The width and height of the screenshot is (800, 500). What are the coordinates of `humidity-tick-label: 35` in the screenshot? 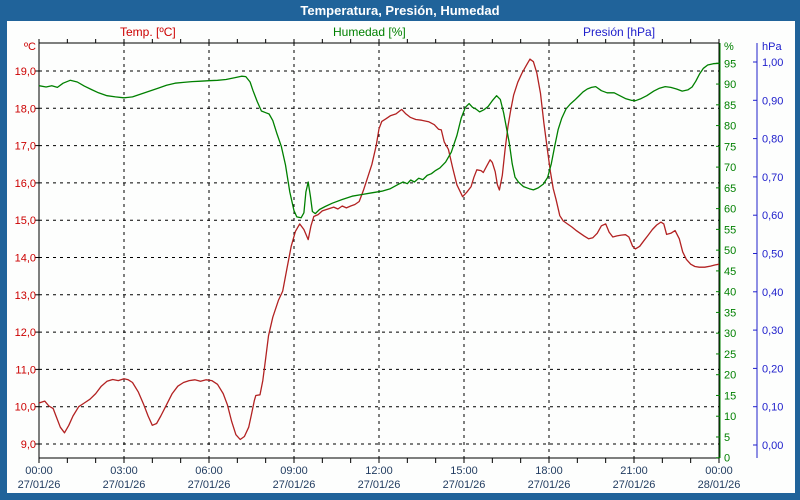 It's located at (730, 313).